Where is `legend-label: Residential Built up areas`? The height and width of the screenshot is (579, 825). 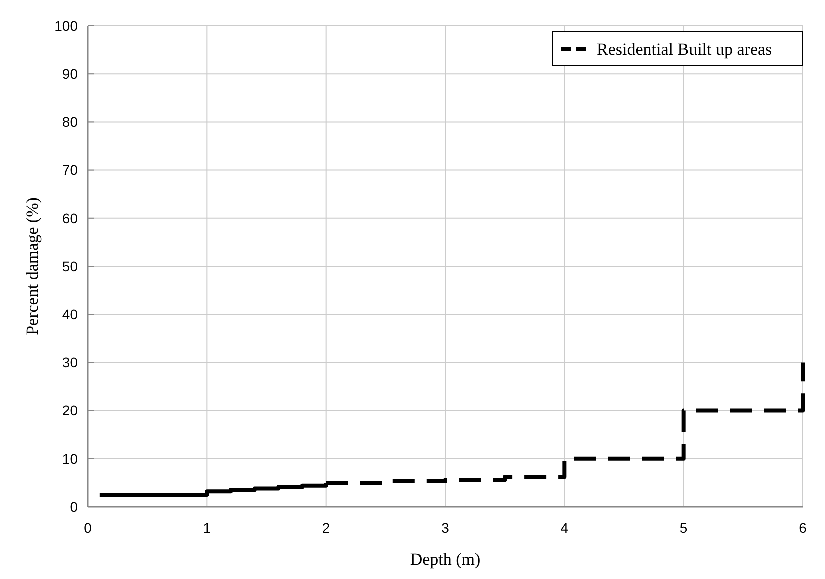
legend-label: Residential Built up areas is located at coordinates (684, 49).